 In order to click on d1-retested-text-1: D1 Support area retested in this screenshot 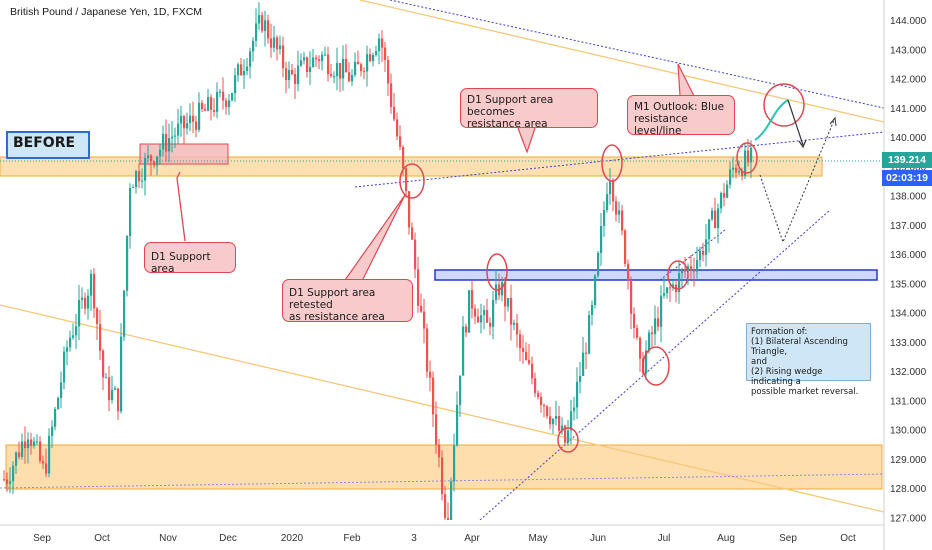, I will do `click(332, 299)`.